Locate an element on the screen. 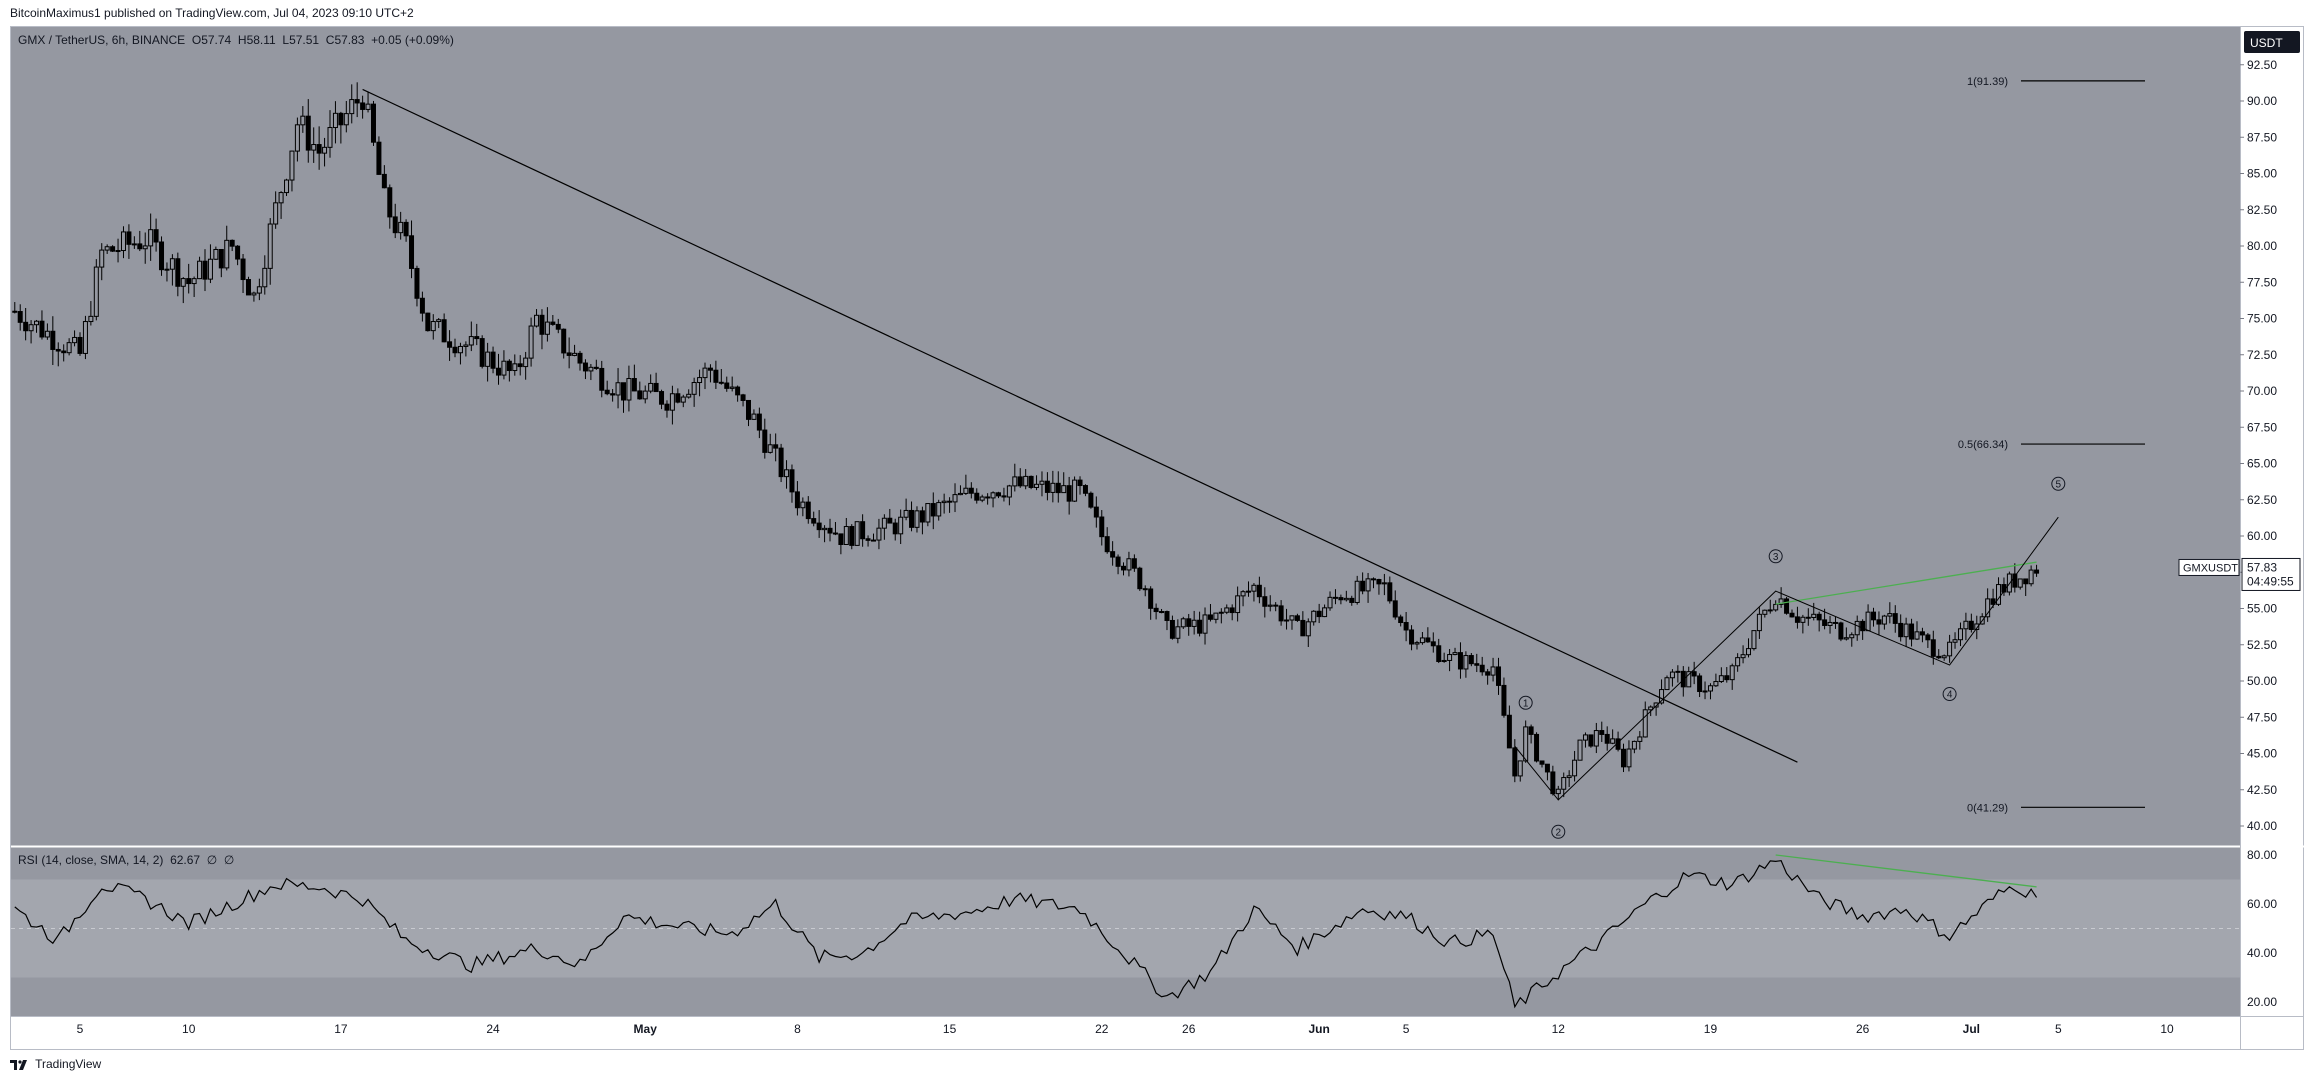  time-tick-label: 22 is located at coordinates (1102, 1029).